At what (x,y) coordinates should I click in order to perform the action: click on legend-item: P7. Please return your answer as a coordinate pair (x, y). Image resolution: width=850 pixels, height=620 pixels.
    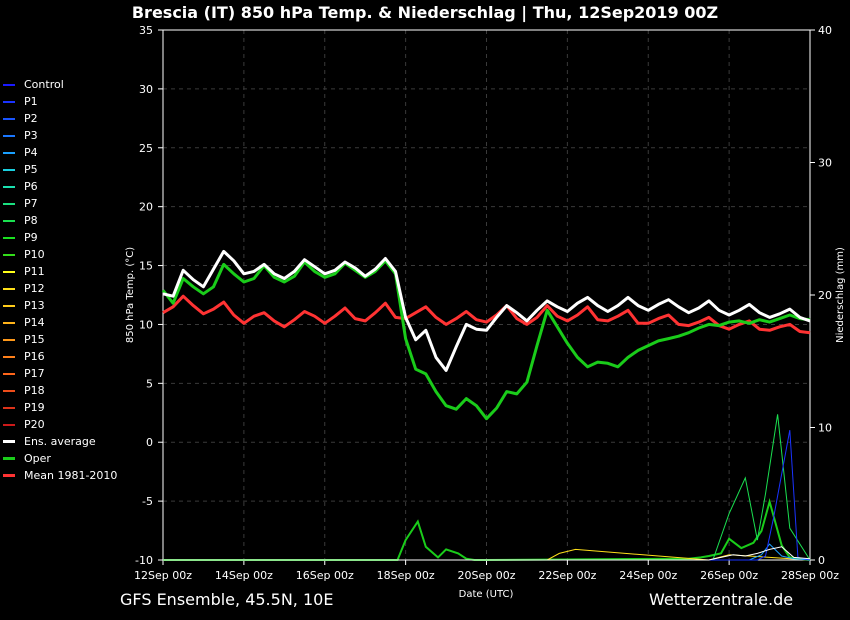
    Looking at the image, I should click on (65, 203).